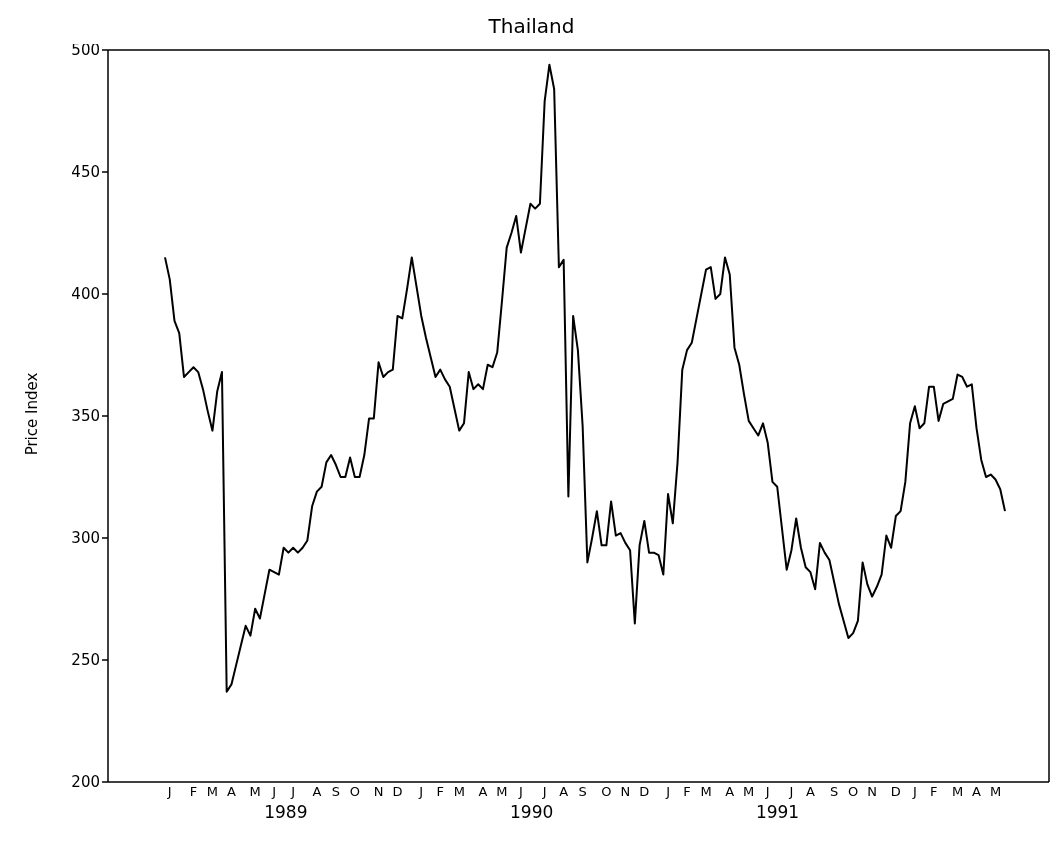 The image size is (1063, 847). I want to click on x2-tick-label: 1989, so click(286, 812).